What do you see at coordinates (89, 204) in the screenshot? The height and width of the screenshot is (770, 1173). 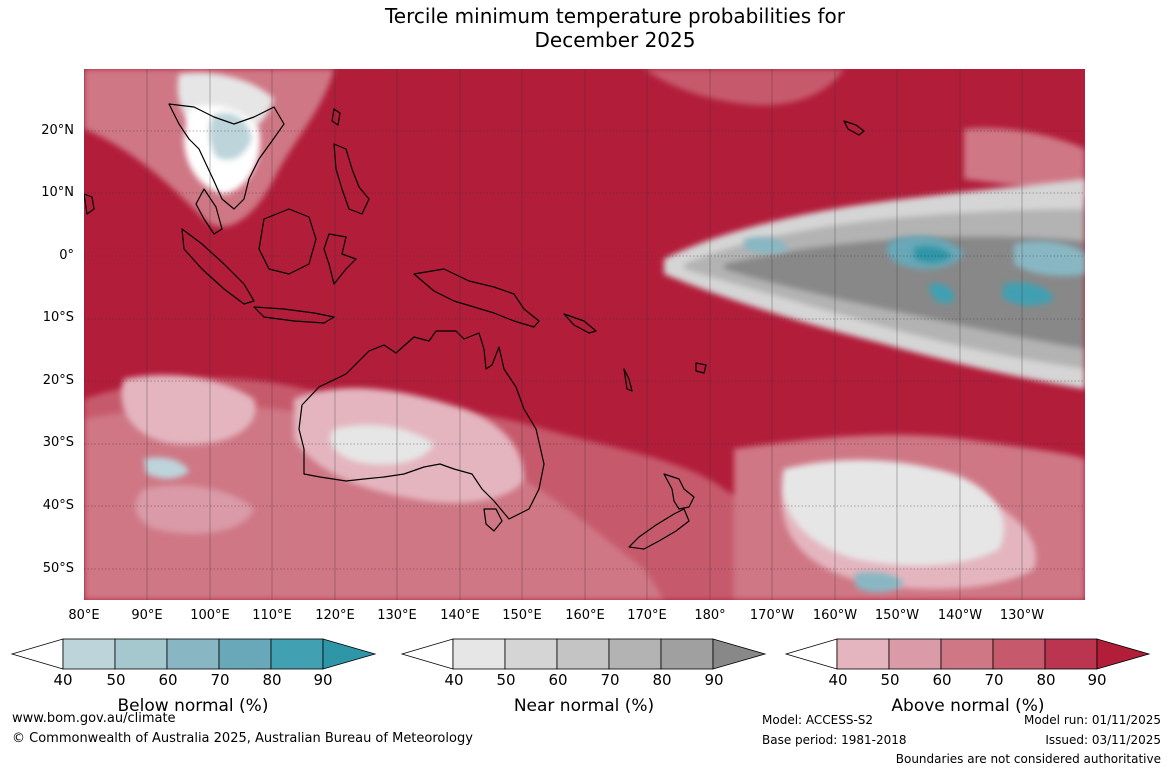 I see `sri-lanka-coast` at bounding box center [89, 204].